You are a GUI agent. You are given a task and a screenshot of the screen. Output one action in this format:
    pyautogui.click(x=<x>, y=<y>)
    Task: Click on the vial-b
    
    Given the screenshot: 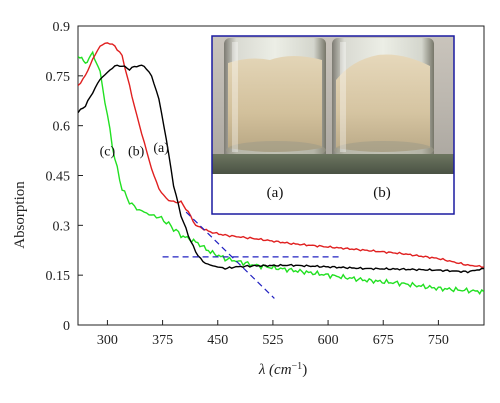 What is the action you would take?
    pyautogui.click(x=383, y=99)
    